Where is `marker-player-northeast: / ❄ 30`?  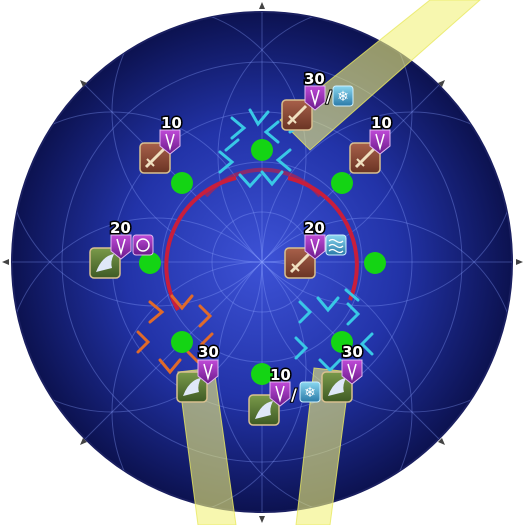
marker-player-northeast: / ❄ 30 is located at coordinates (317, 100).